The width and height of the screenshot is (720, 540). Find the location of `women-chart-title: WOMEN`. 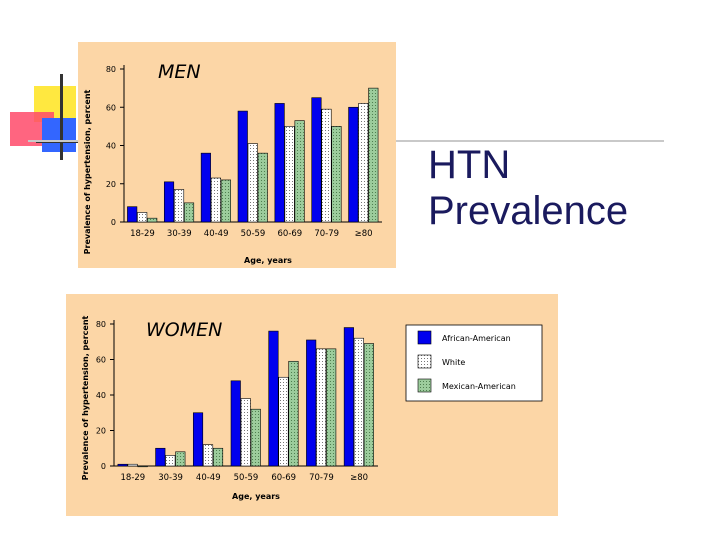

women-chart-title: WOMEN is located at coordinates (184, 330).